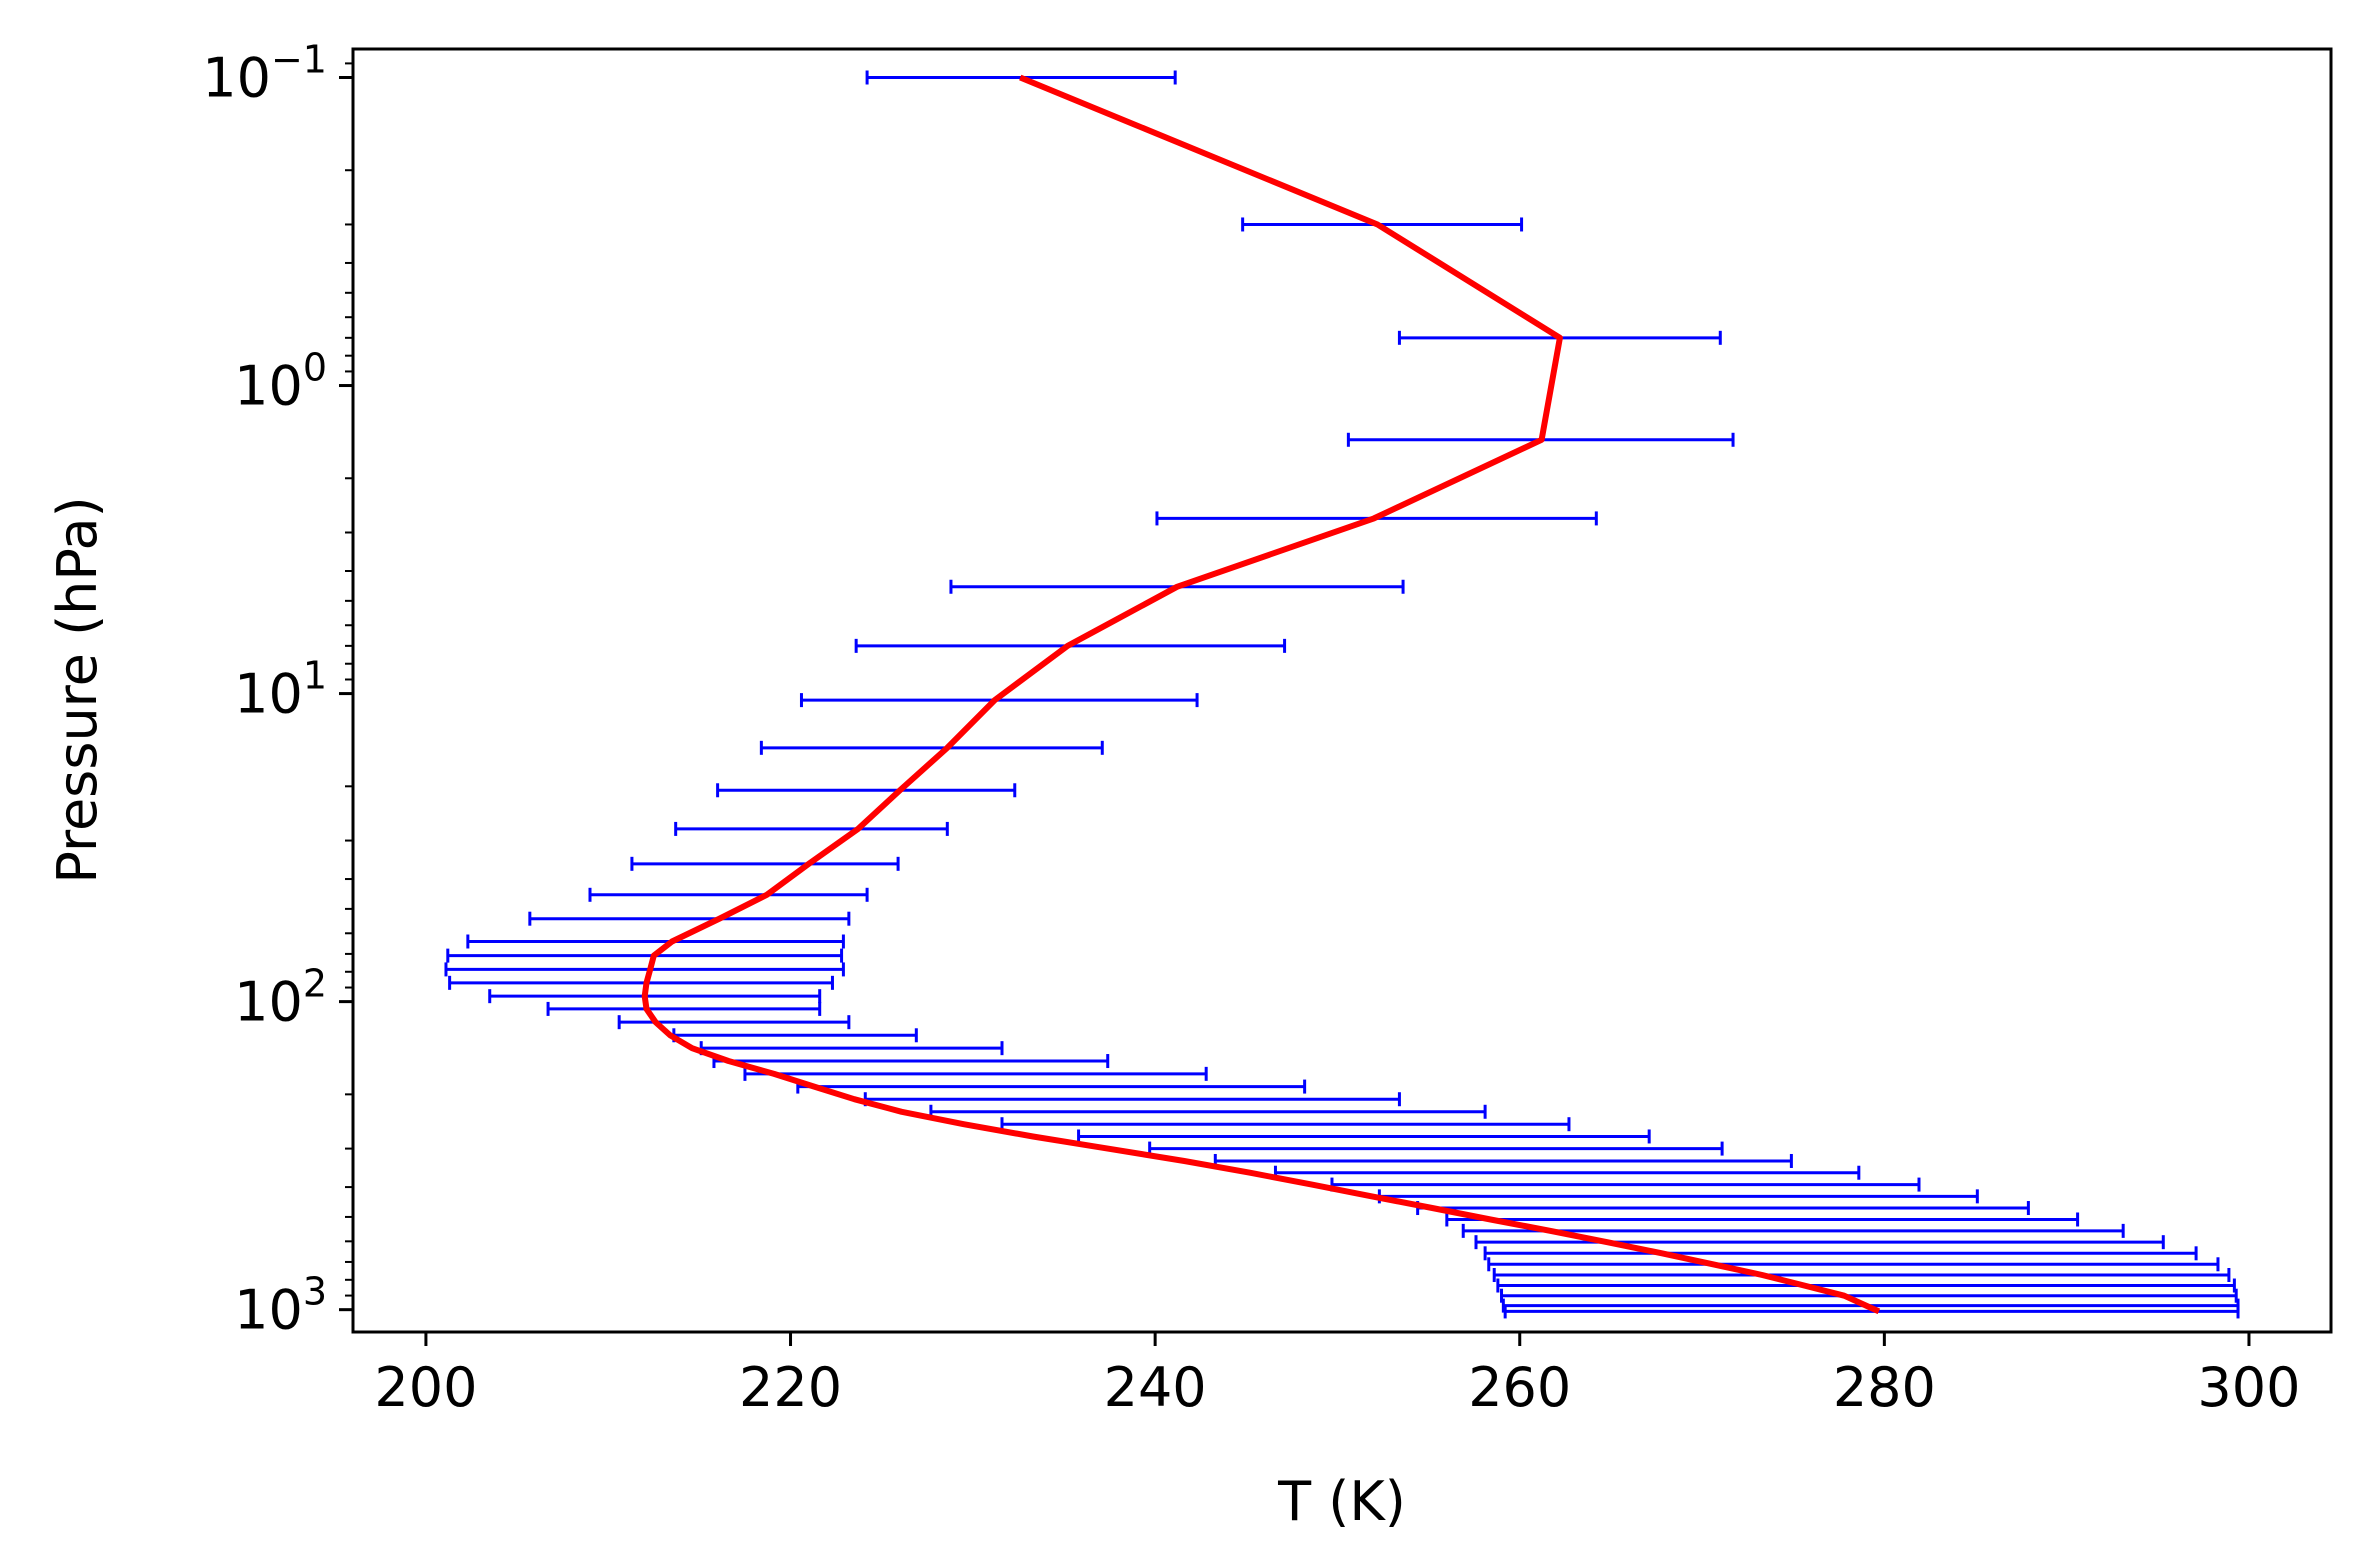 The width and height of the screenshot is (2362, 1567). I want to click on y-tick-exponent: −1, so click(299, 59).